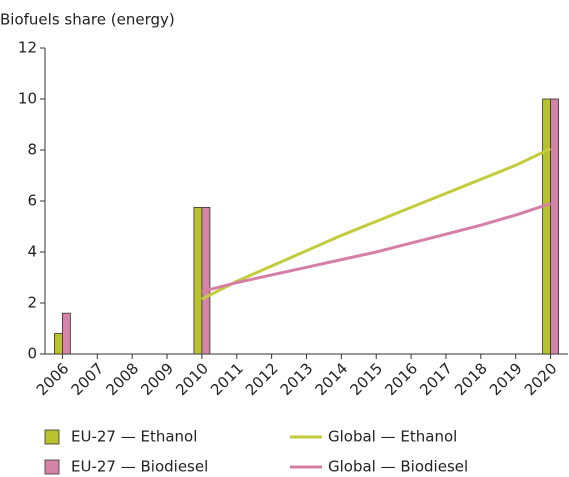  What do you see at coordinates (392, 437) in the screenshot?
I see `legend-label: Global — Ethanol` at bounding box center [392, 437].